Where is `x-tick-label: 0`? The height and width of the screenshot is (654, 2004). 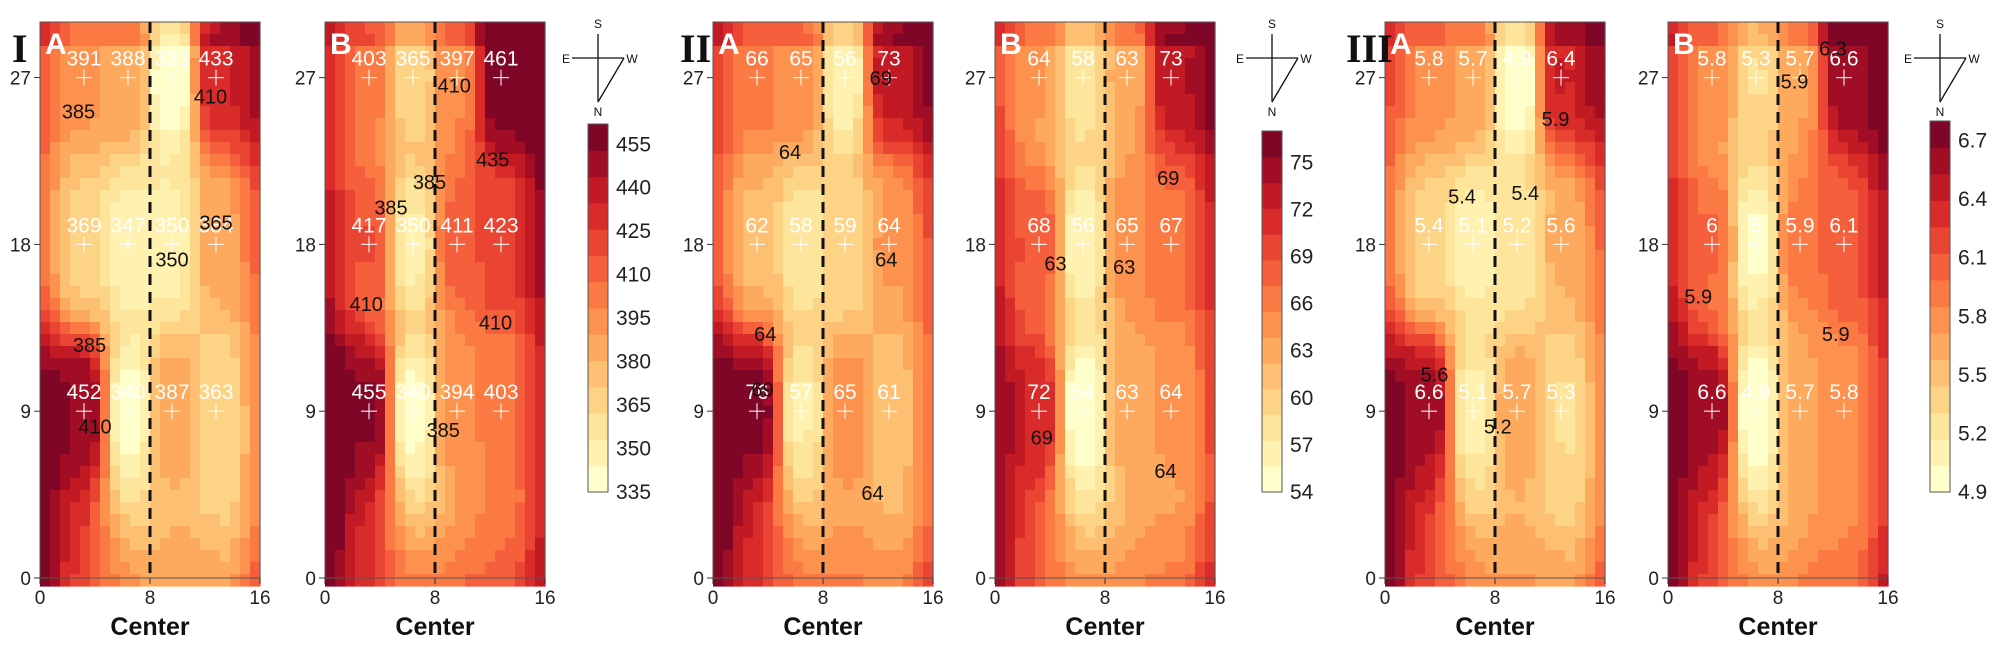 x-tick-label: 0 is located at coordinates (995, 598).